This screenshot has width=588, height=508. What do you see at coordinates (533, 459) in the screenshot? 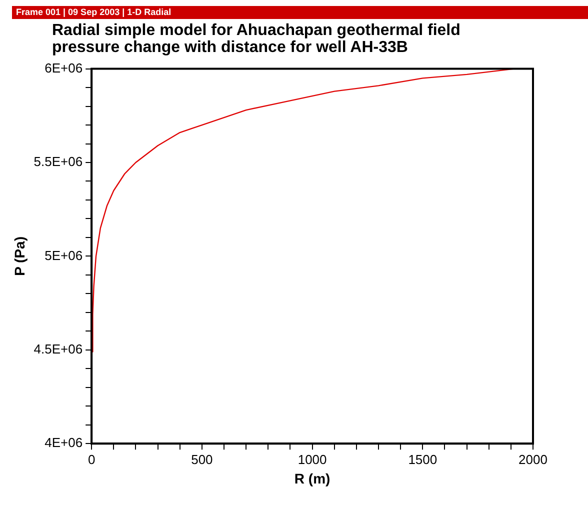
I see `x-tick-label: 2000` at bounding box center [533, 459].